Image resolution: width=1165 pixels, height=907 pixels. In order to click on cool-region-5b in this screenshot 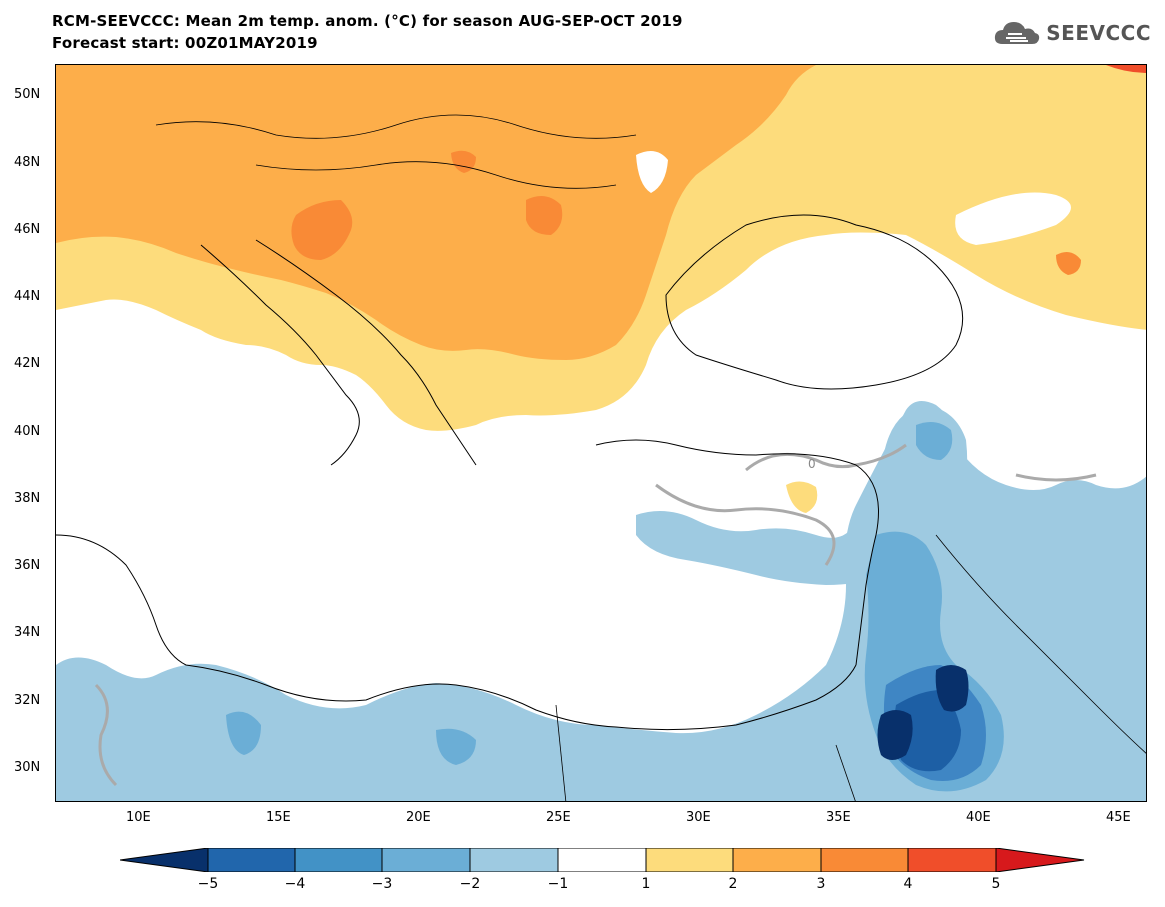, I will do `click(895, 735)`.